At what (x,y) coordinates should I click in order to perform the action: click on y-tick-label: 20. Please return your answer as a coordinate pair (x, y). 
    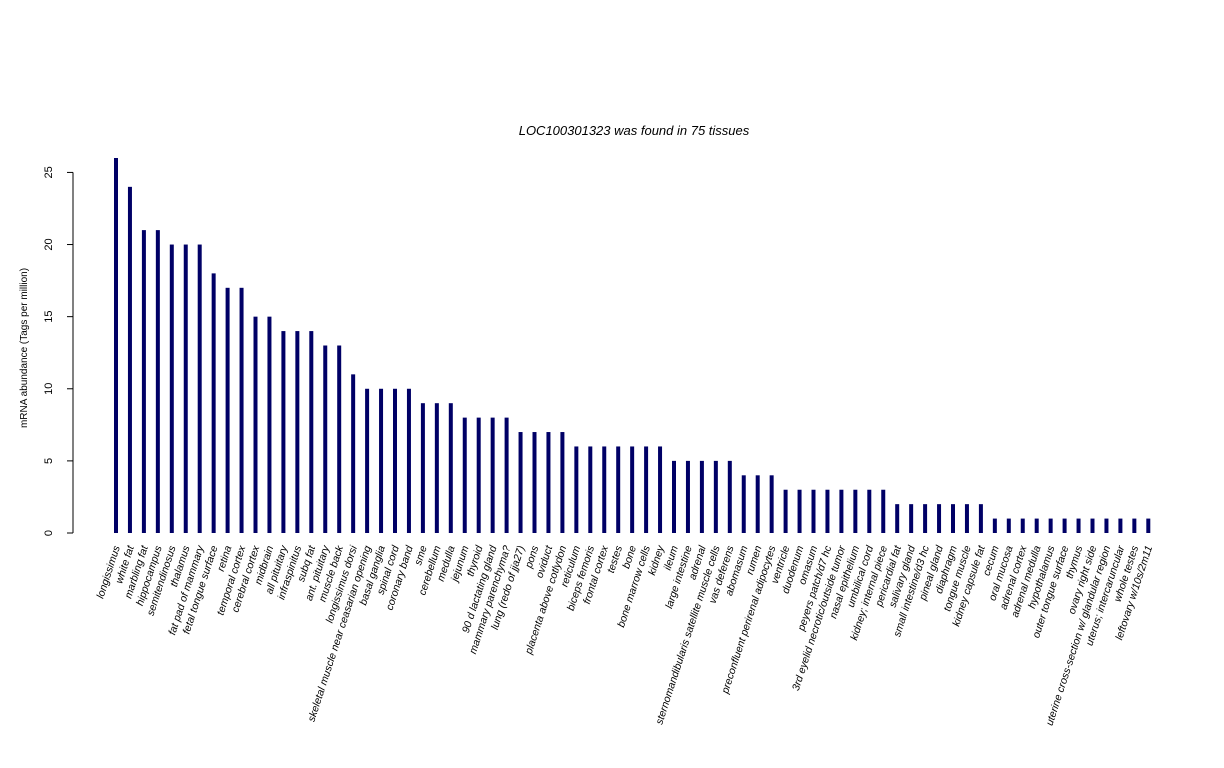
    Looking at the image, I should click on (49, 244).